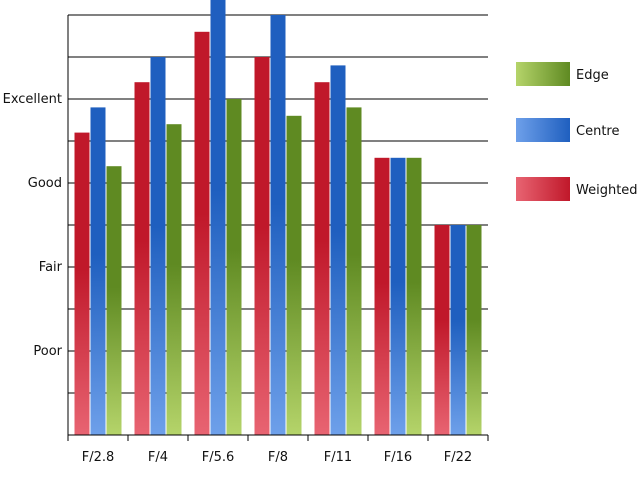 The image size is (640, 480). What do you see at coordinates (32, 99) in the screenshot?
I see `y-tick-label-excellent: Excellent` at bounding box center [32, 99].